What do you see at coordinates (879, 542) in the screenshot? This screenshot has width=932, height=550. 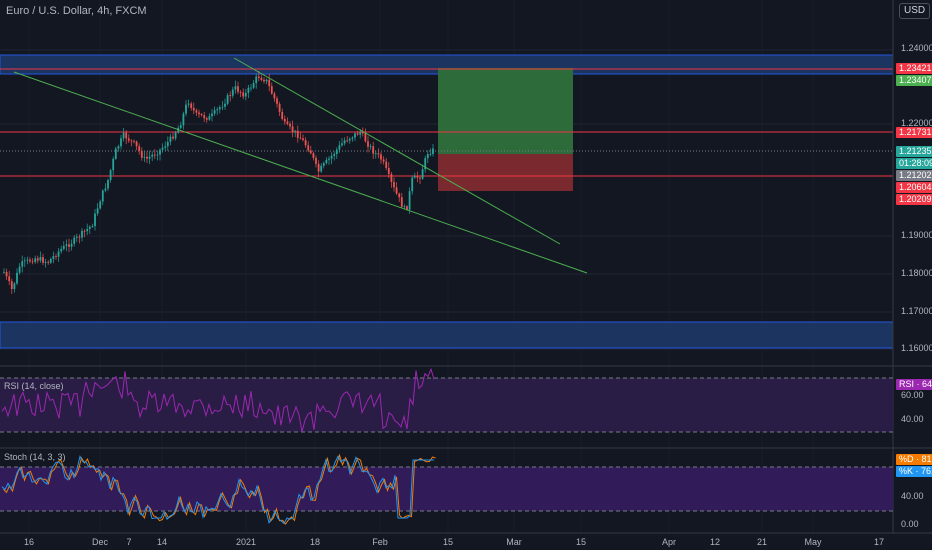 I see `time-tick: 17` at bounding box center [879, 542].